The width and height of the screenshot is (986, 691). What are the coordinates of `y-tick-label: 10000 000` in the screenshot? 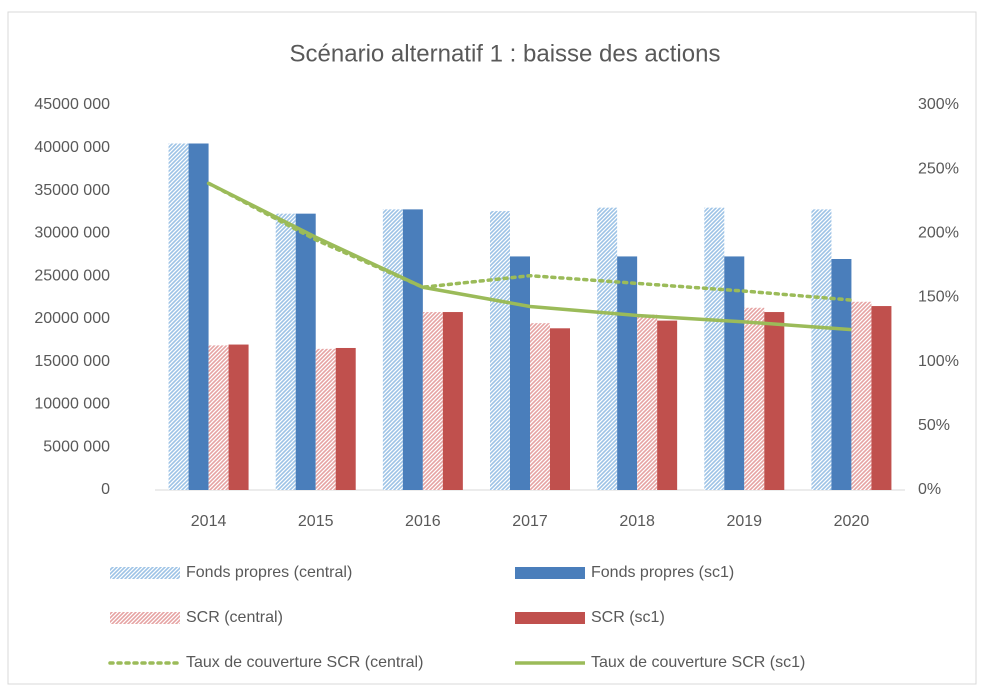 It's located at (72, 404).